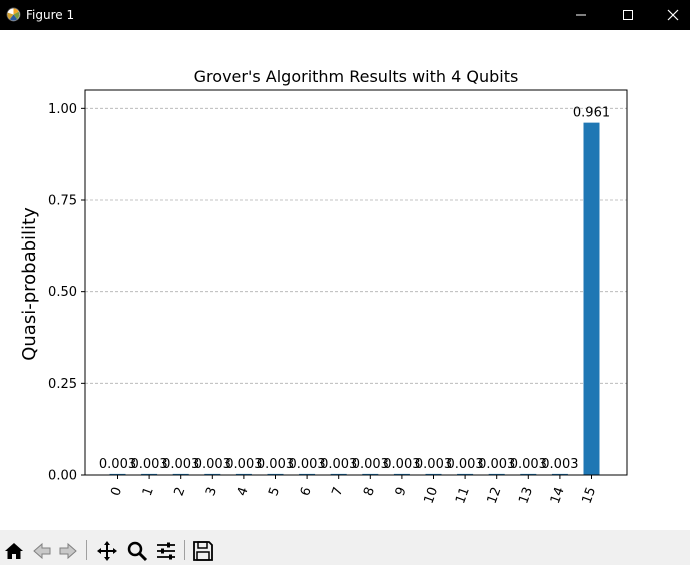  I want to click on x-tick-label: 2, so click(180, 491).